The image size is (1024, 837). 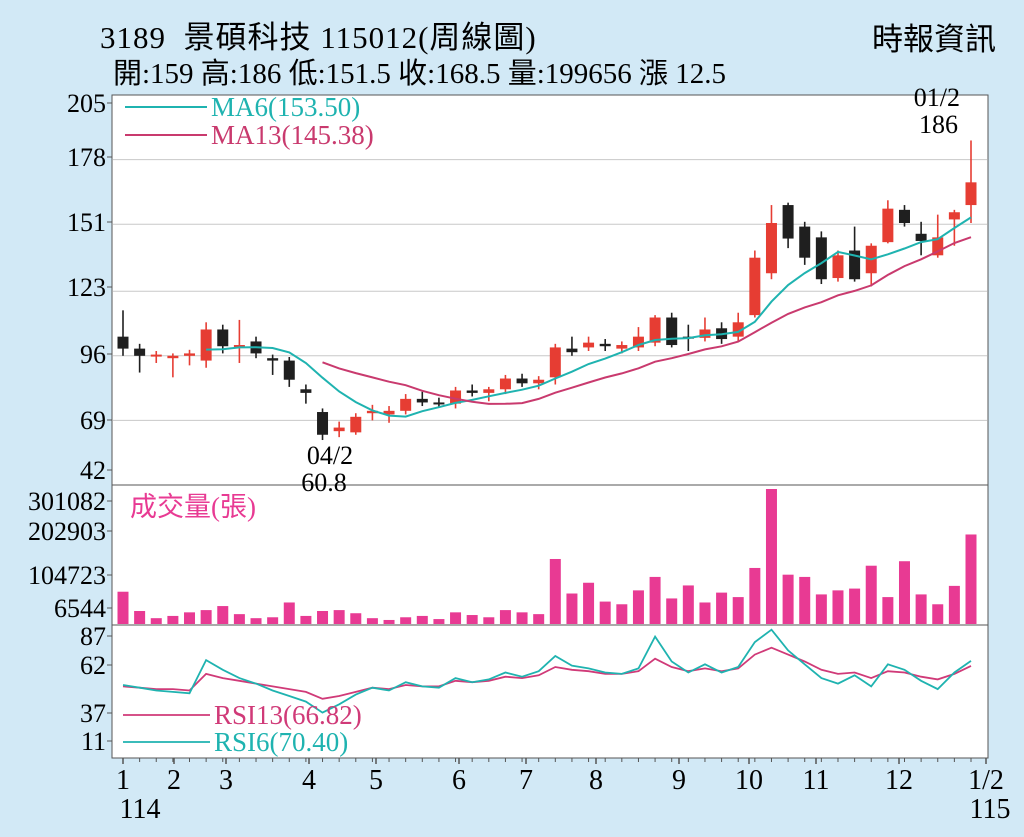 I want to click on data-source-label: 時報資訊, so click(x=934, y=39).